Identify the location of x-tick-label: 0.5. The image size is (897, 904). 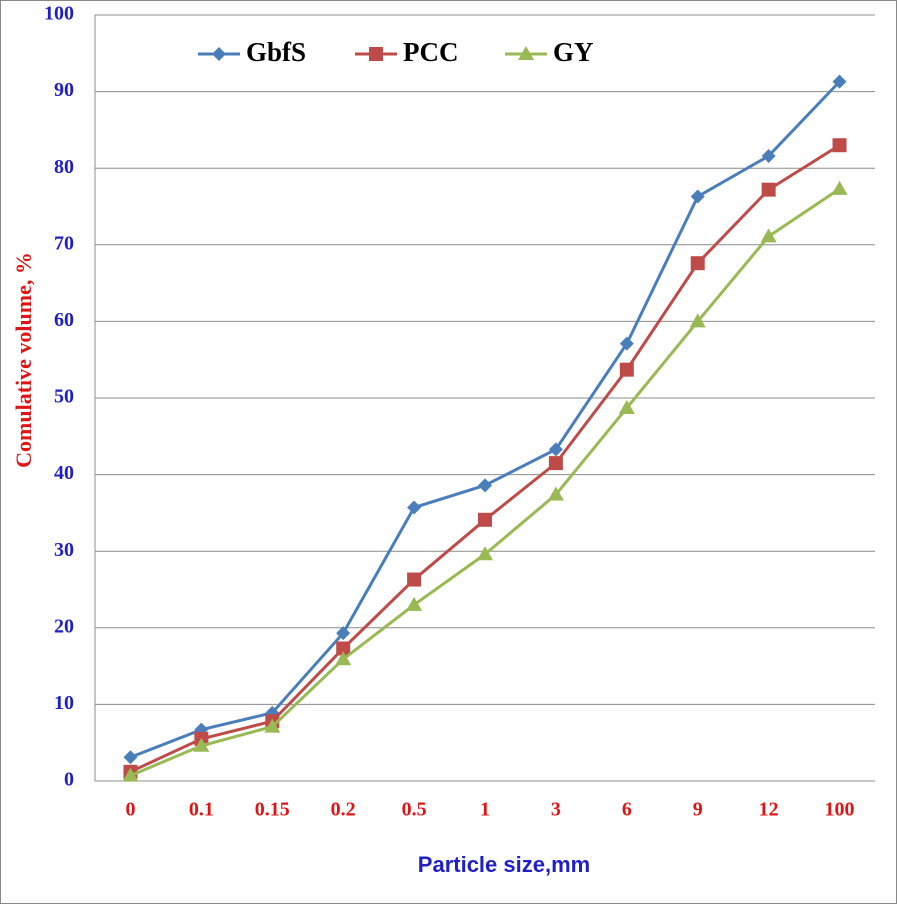
(414, 810).